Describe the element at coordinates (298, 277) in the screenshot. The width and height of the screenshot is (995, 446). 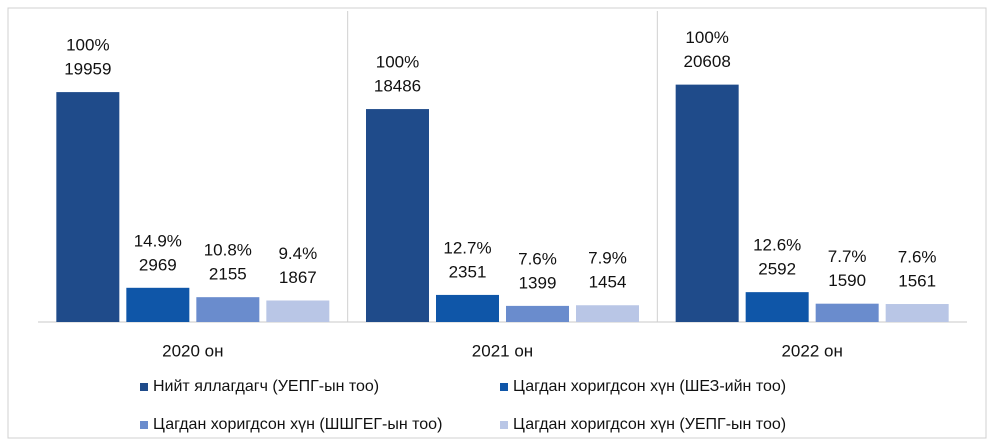
I see `data-label: 1867` at that location.